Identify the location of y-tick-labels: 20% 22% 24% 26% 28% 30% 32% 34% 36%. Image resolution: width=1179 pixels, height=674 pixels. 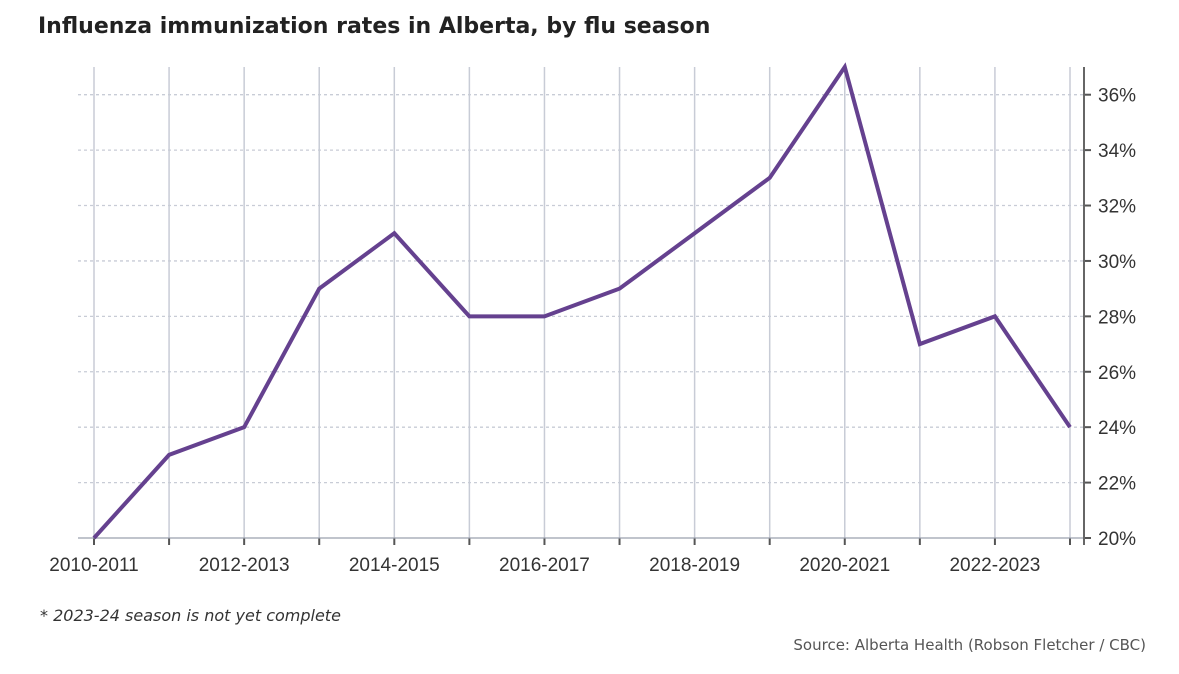
(1117, 318).